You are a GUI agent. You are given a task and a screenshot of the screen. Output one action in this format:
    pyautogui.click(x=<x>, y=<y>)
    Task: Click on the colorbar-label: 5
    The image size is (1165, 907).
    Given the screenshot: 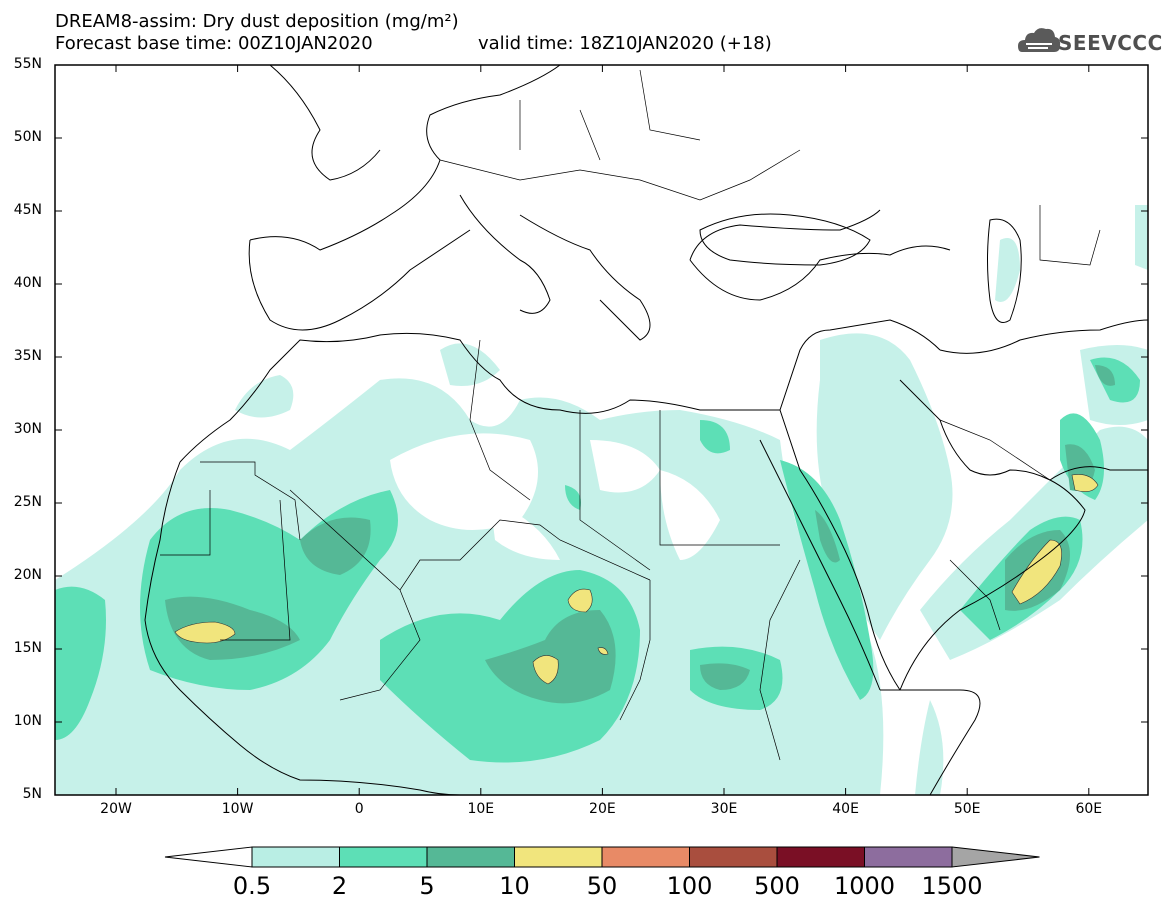 What is the action you would take?
    pyautogui.click(x=427, y=886)
    